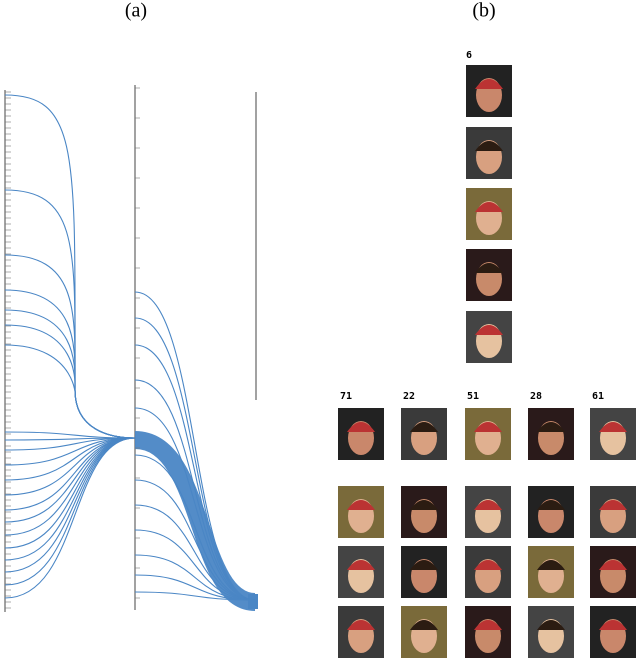 The height and width of the screenshot is (663, 640). I want to click on column-label: 28, so click(536, 396).